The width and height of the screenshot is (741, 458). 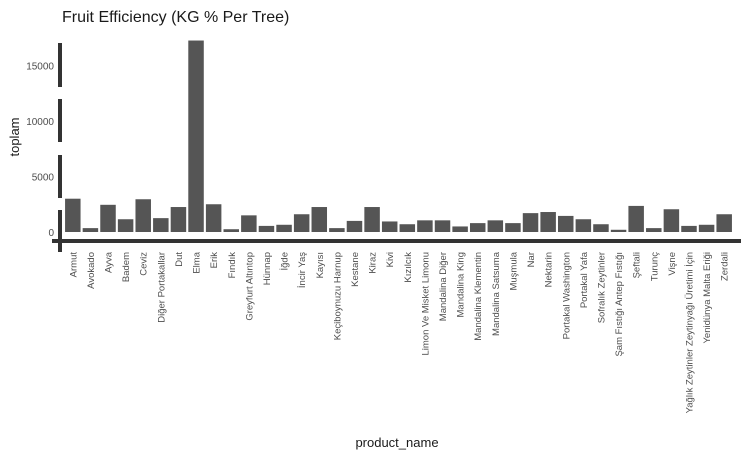 I want to click on x-tick-label: Muşmula, so click(x=513, y=270).